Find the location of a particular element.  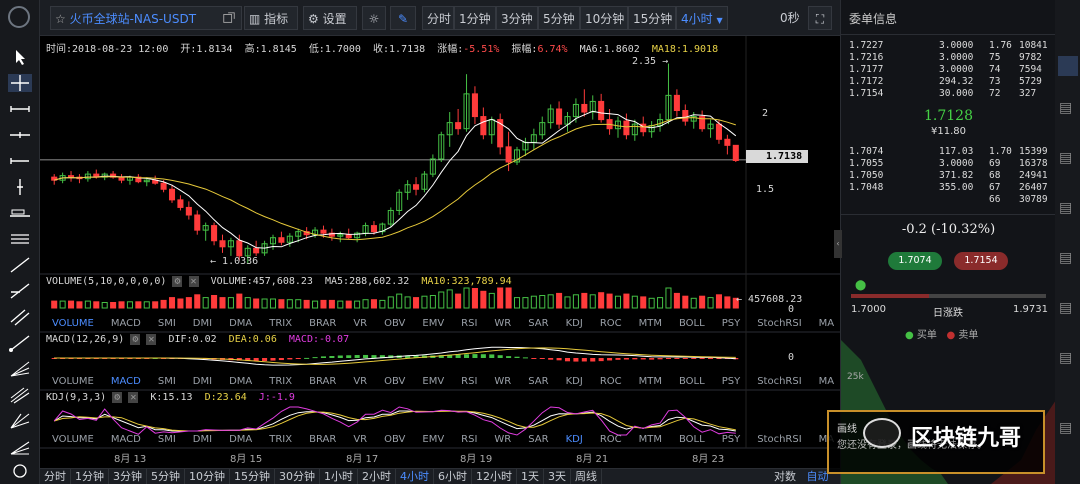

indicators-button: ▥ 指标 is located at coordinates (271, 18).